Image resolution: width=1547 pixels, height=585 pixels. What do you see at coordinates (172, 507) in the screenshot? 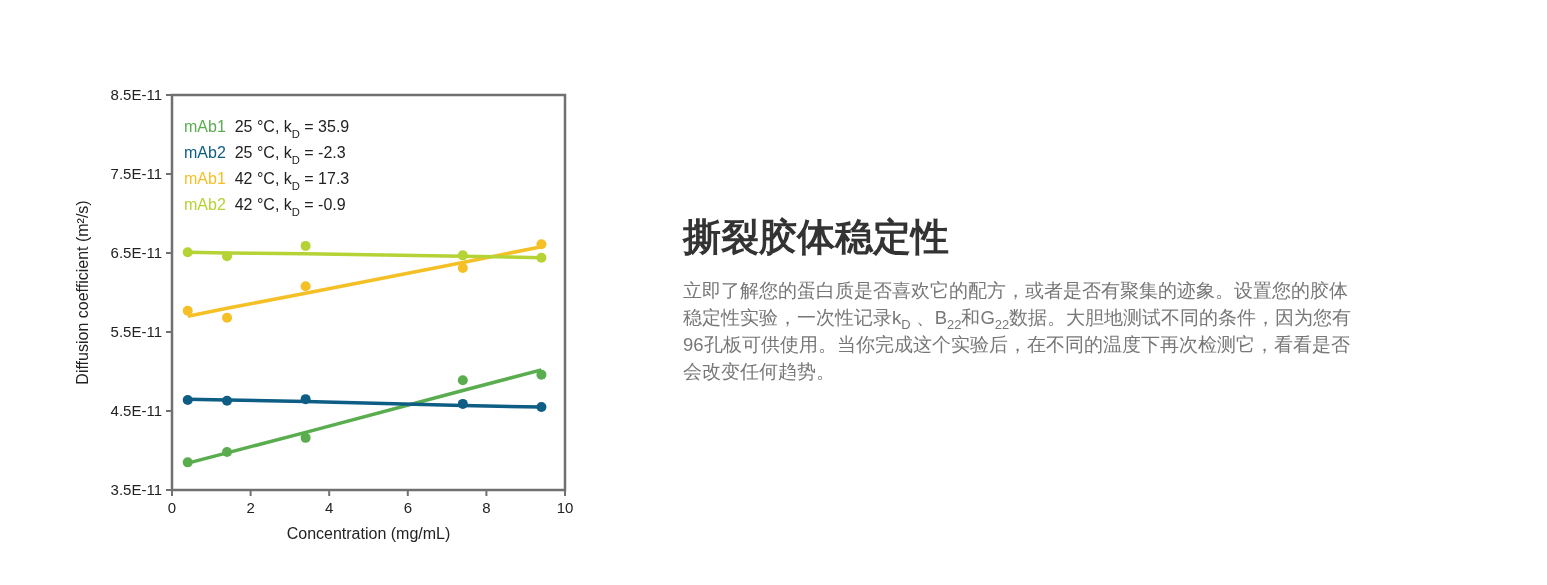
I see `x-tick-label: 0` at bounding box center [172, 507].